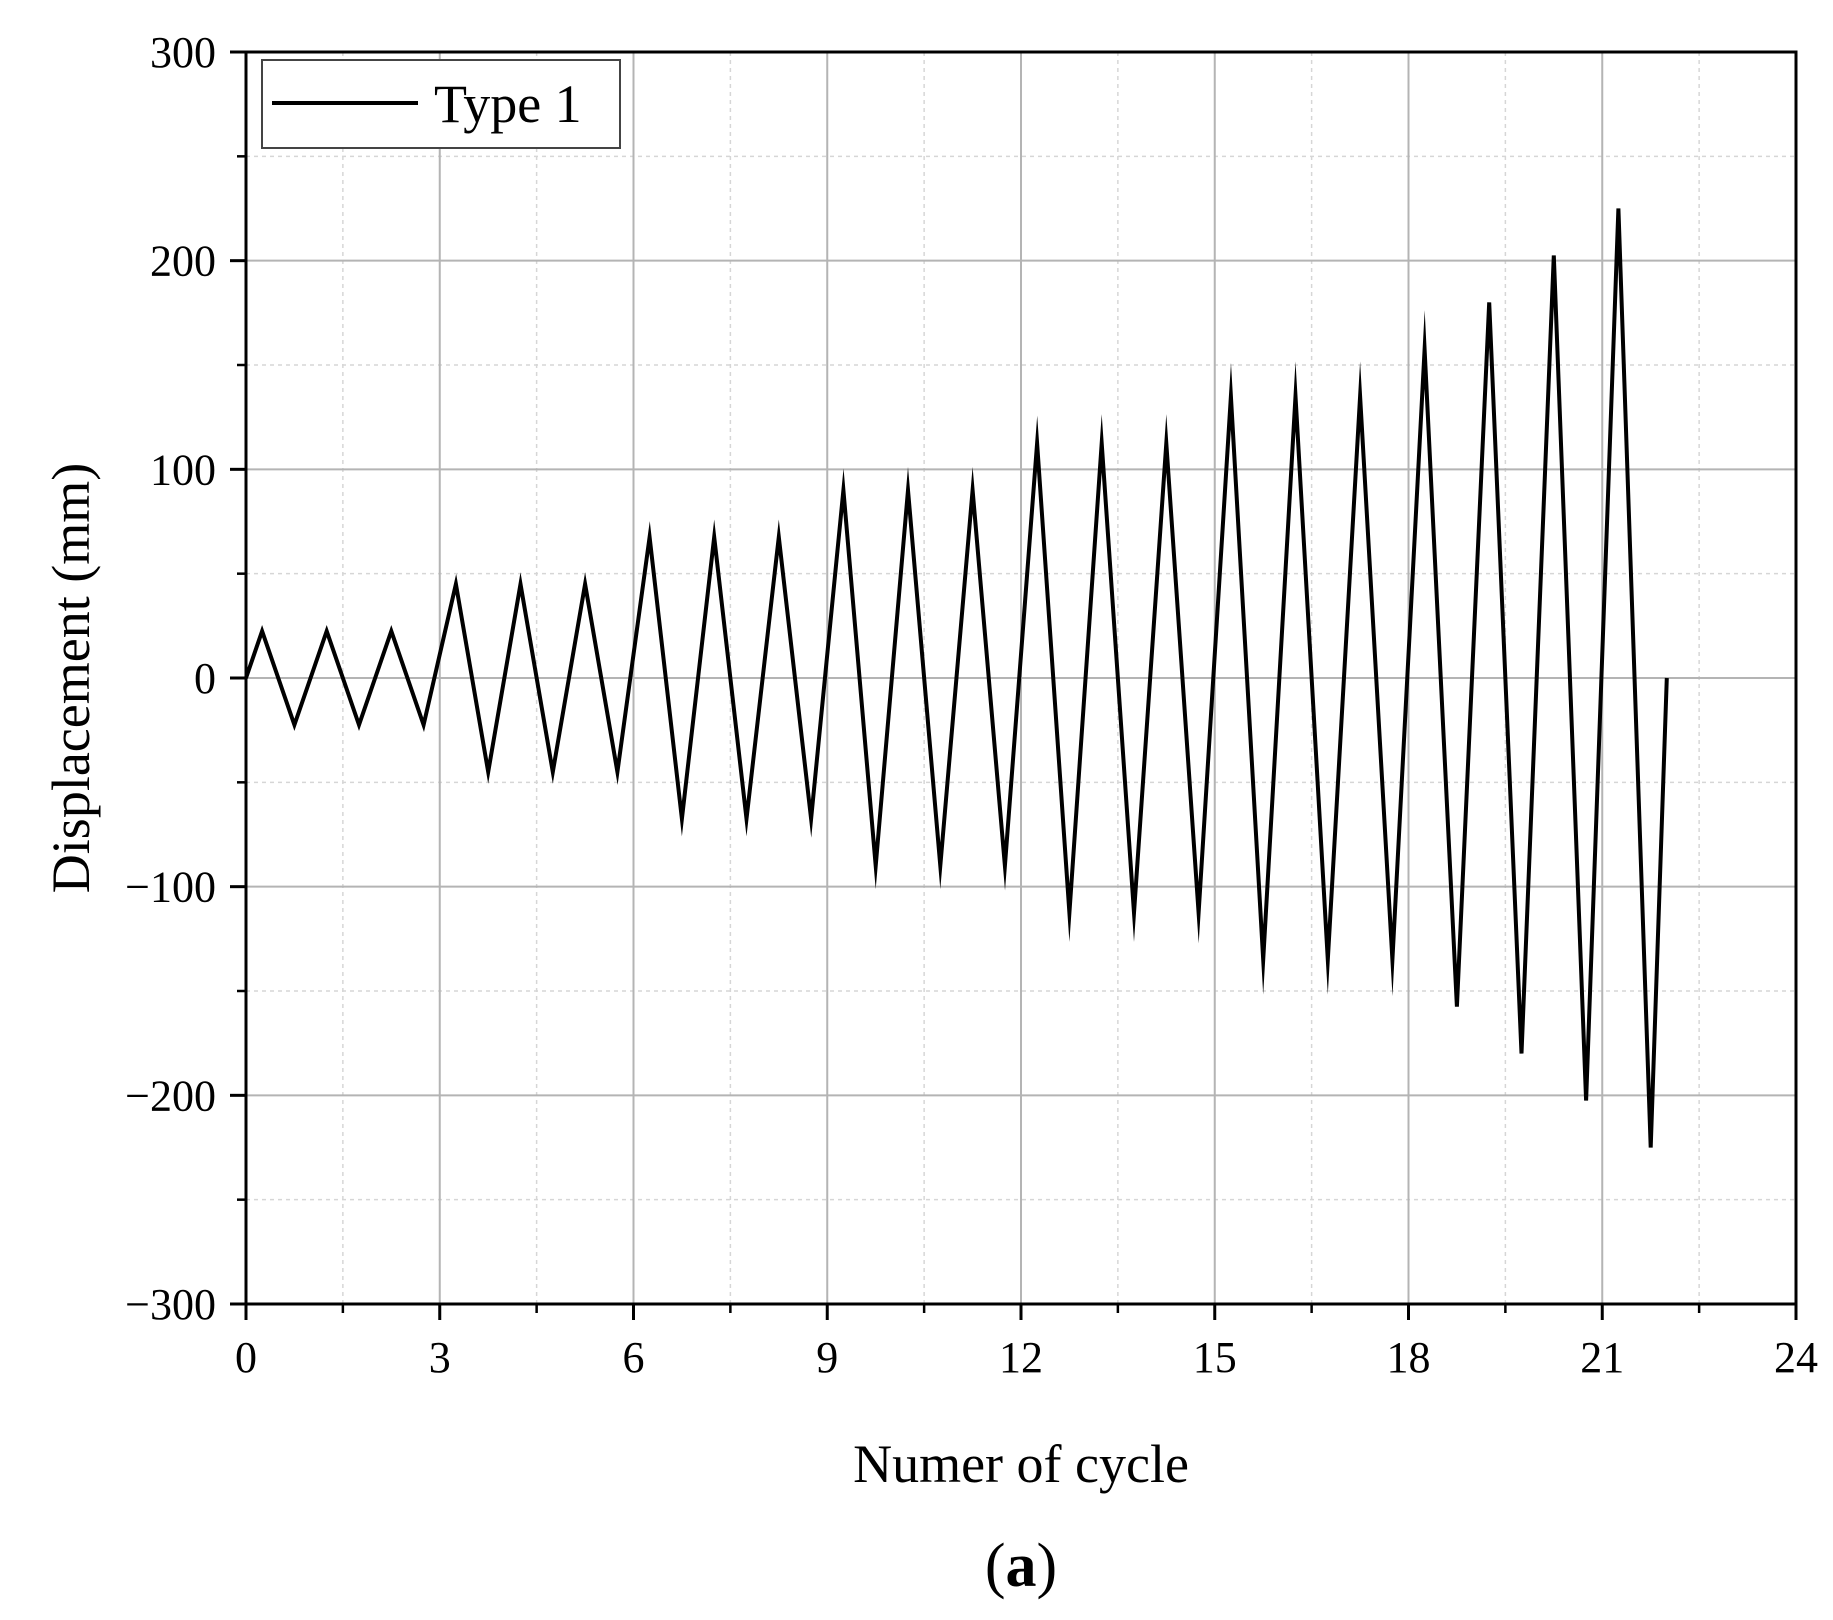  I want to click on x-tick-labels: 0 3 6 9 12 15 18 21 24, so click(1026, 1357).